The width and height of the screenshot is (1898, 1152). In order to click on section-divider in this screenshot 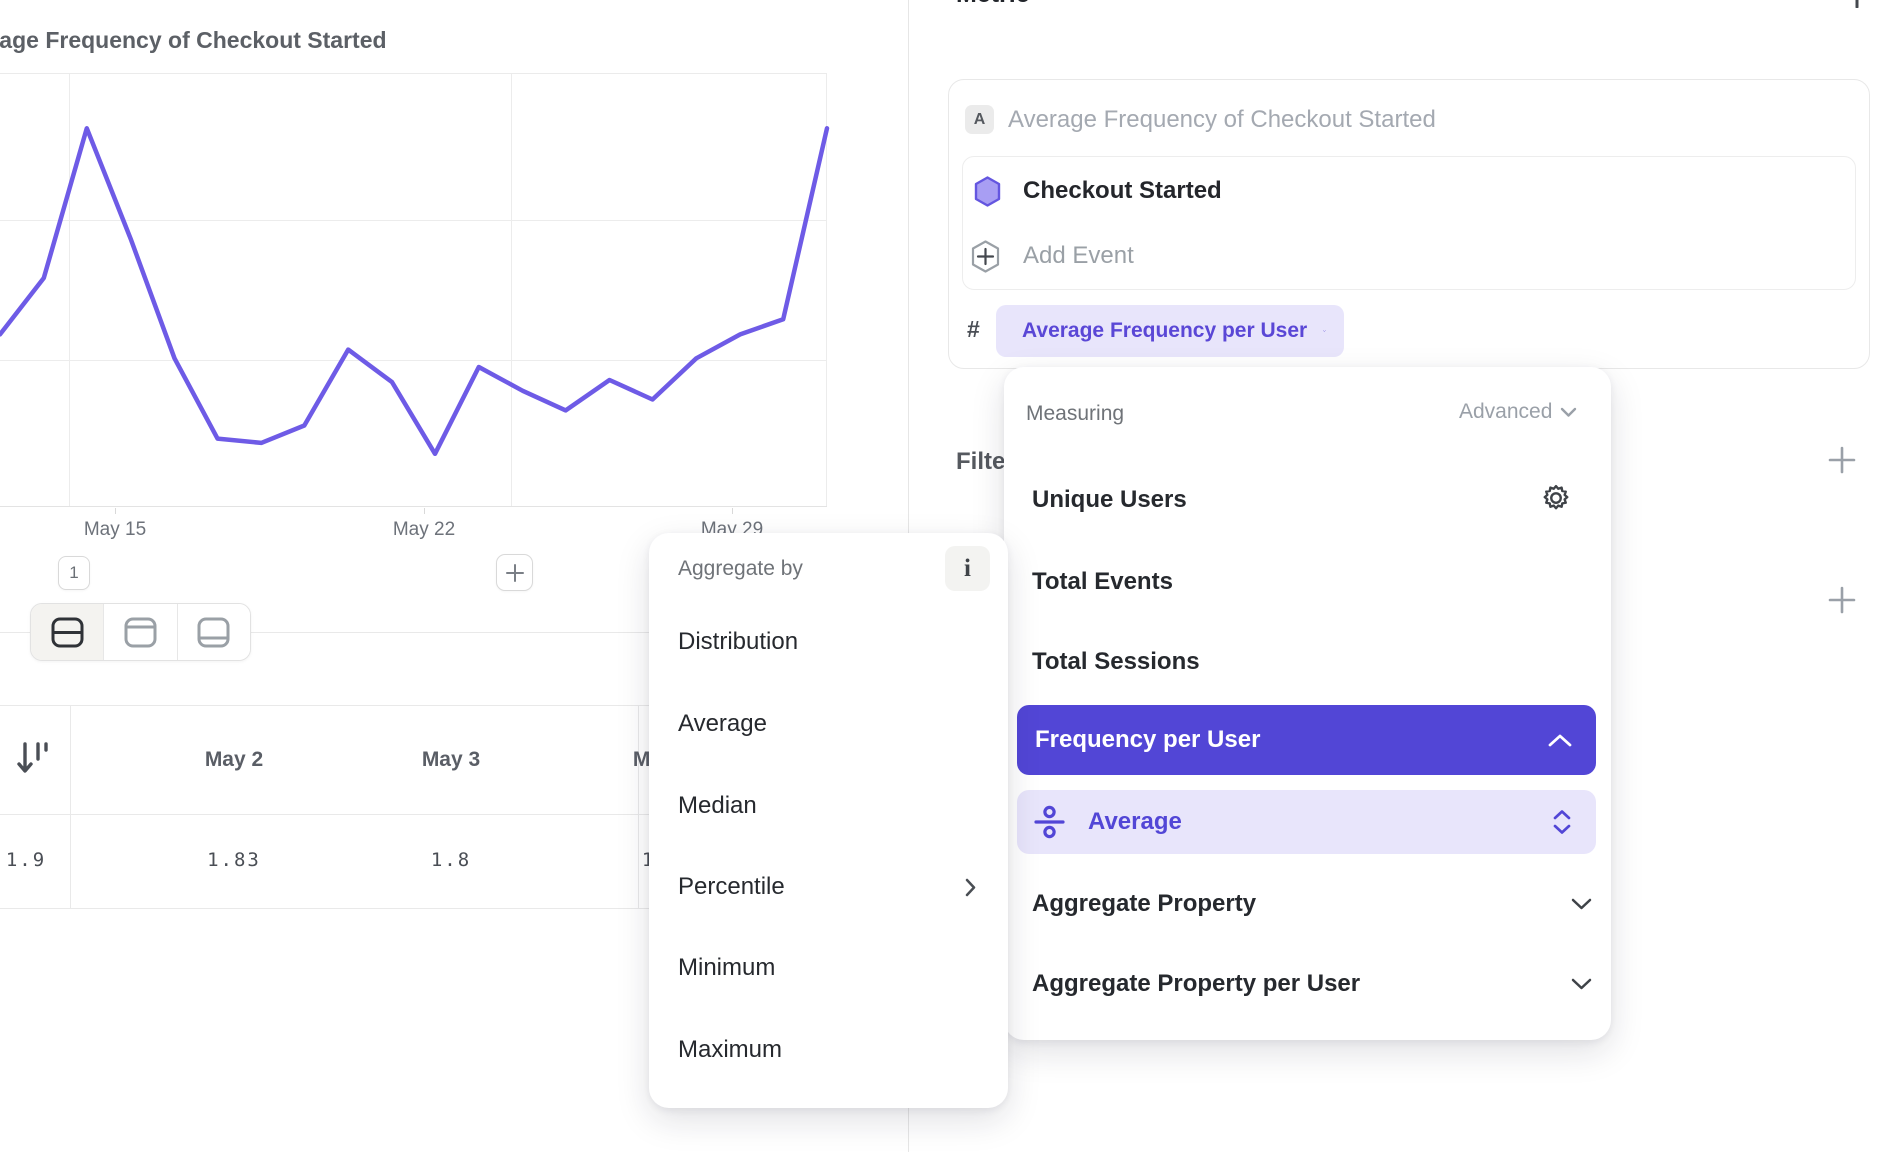, I will do `click(454, 632)`.